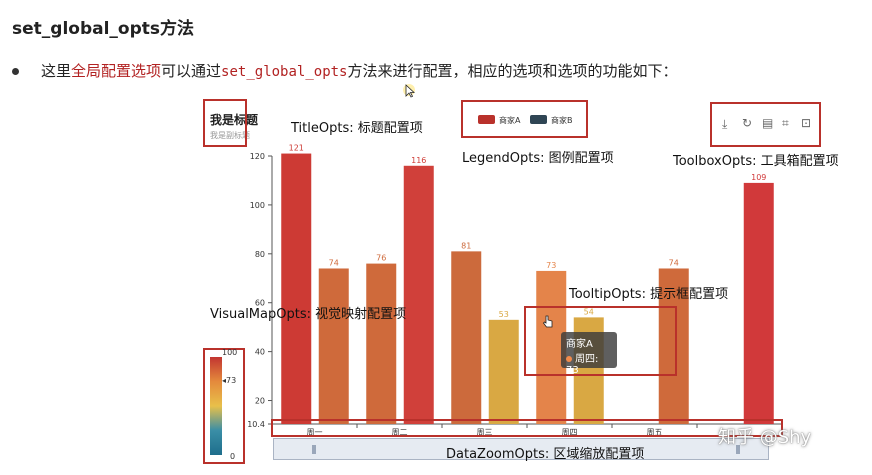  Describe the element at coordinates (256, 424) in the screenshot. I see `y-tick-label: 10.4` at that location.